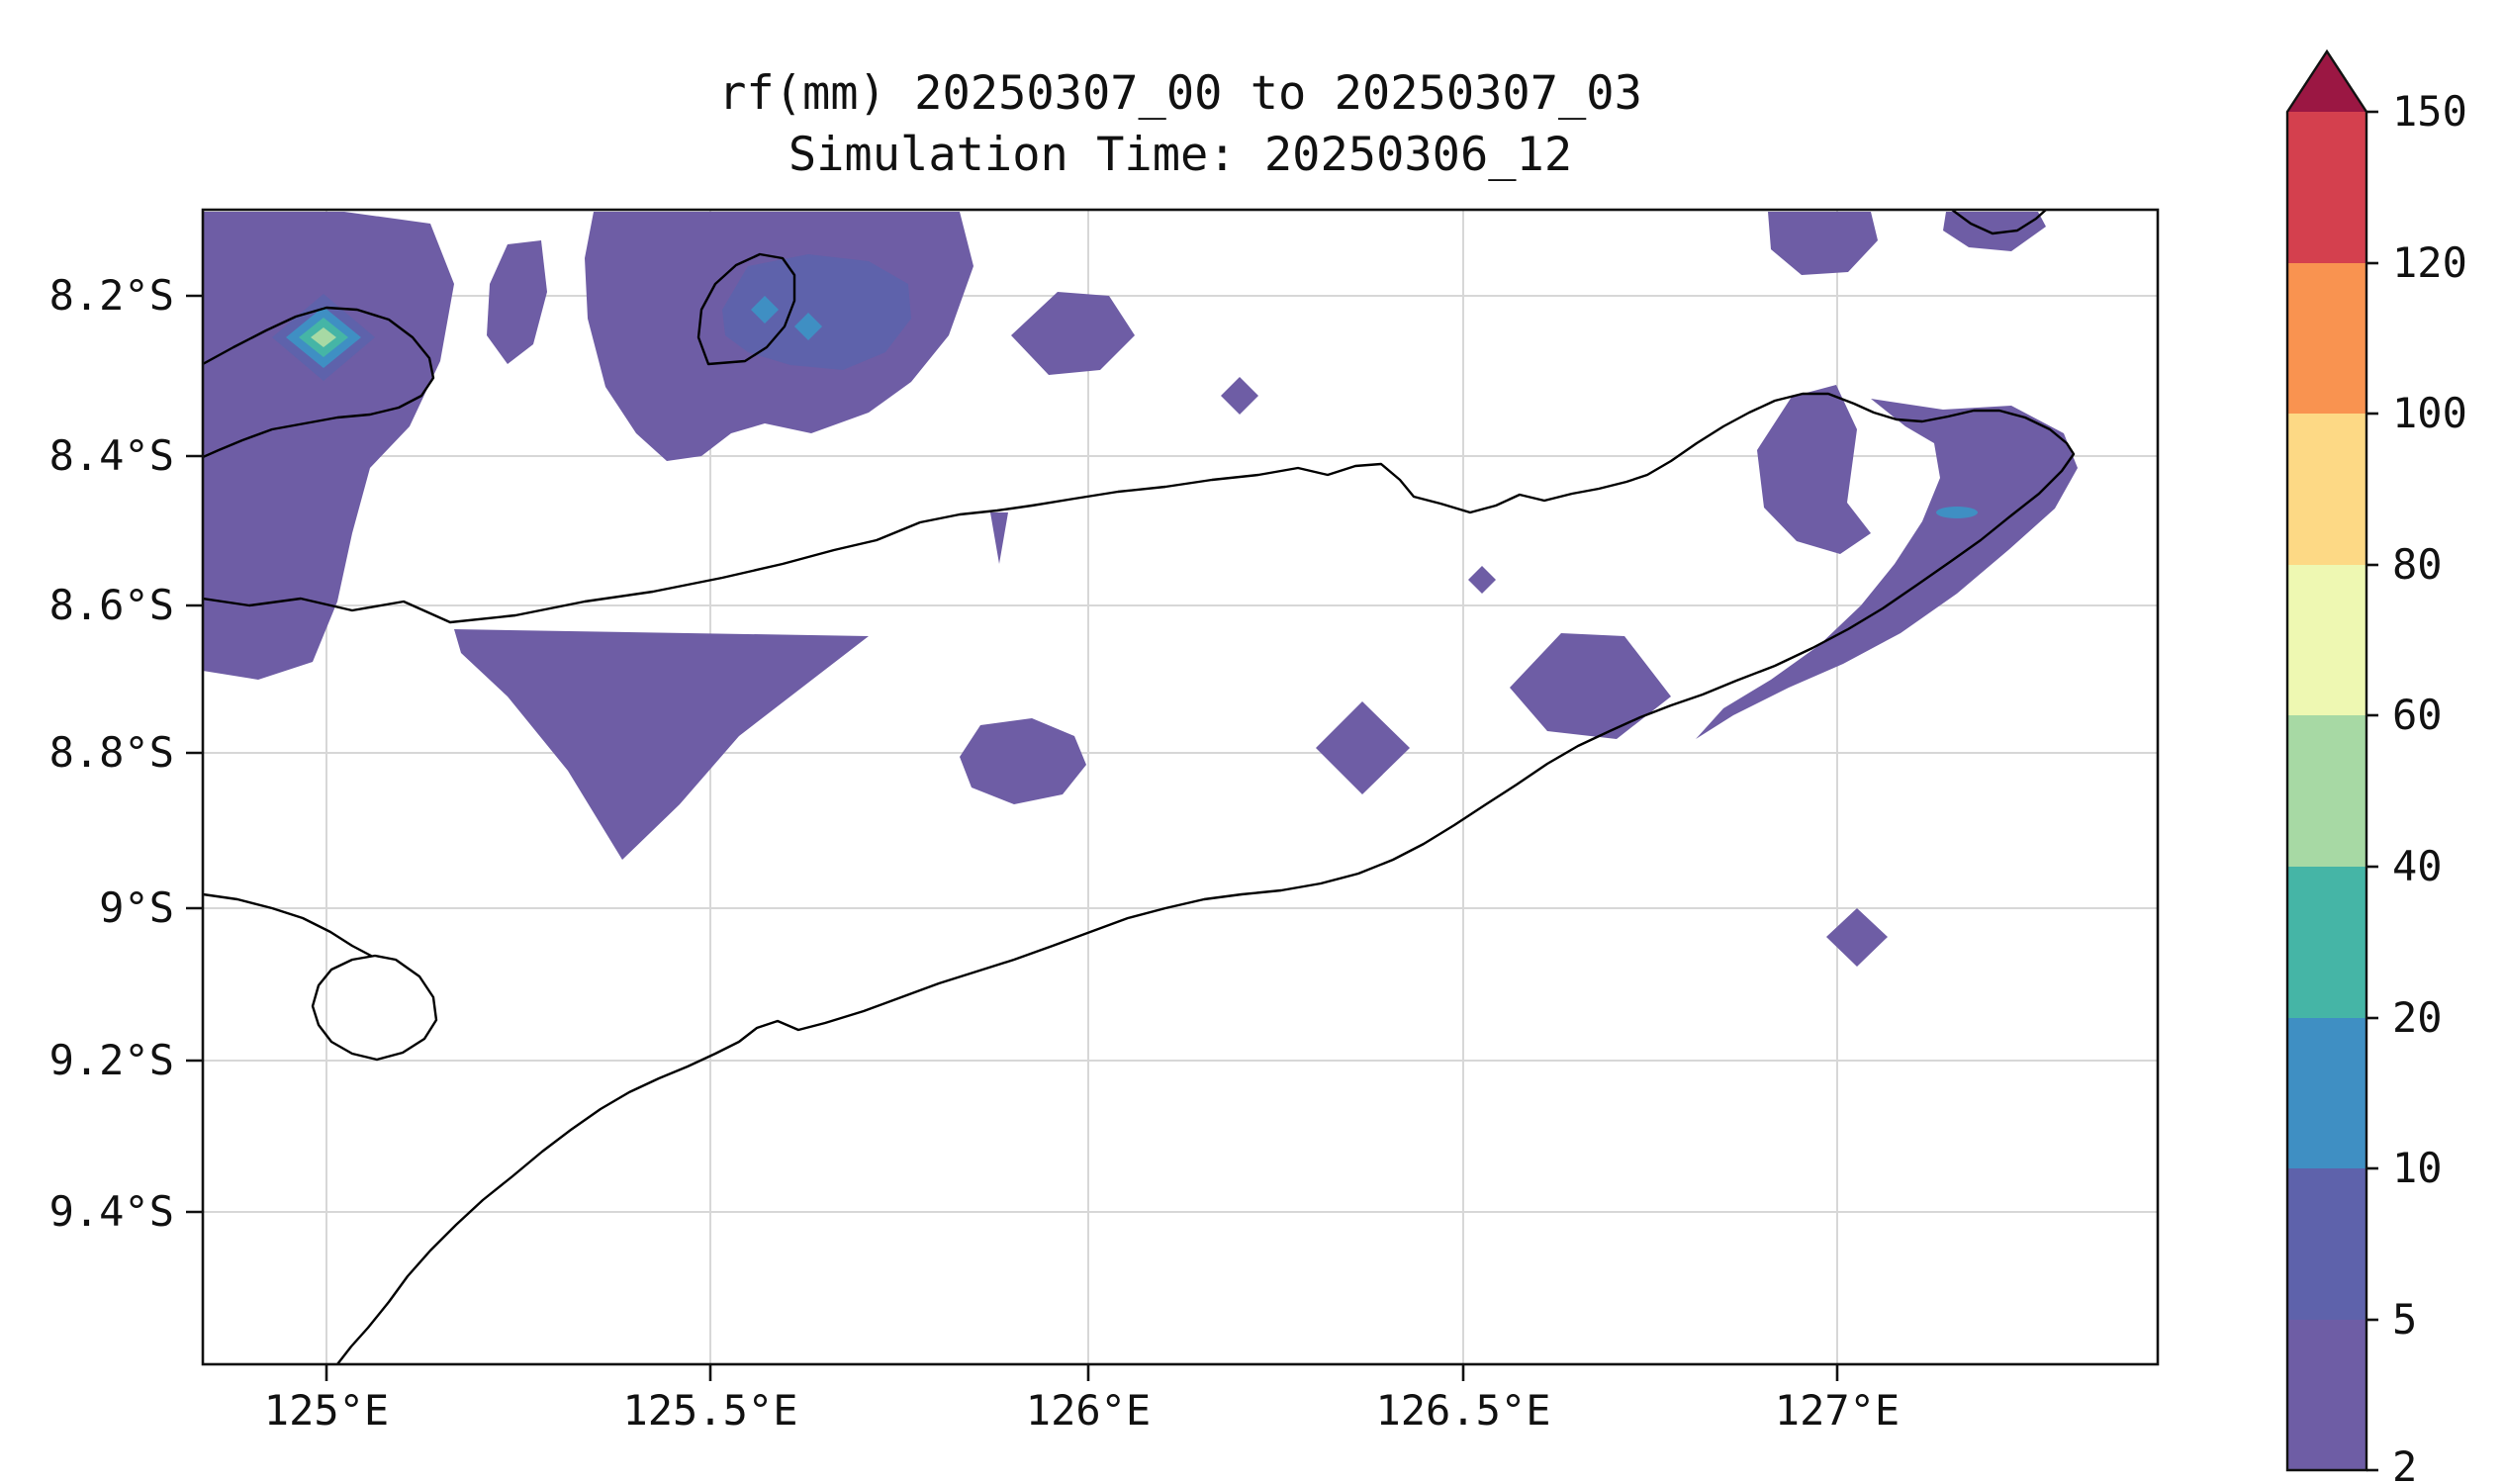 This screenshot has height=1484, width=2504. Describe the element at coordinates (288, 925) in the screenshot. I see `border-line-west` at that location.